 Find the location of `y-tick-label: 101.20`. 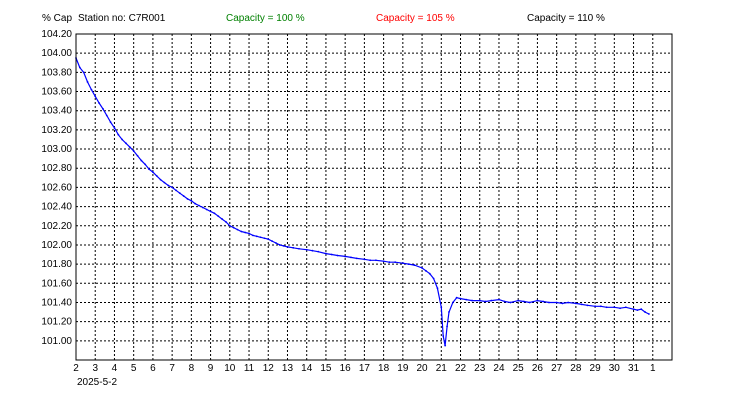

y-tick-label: 101.20 is located at coordinates (56, 322).